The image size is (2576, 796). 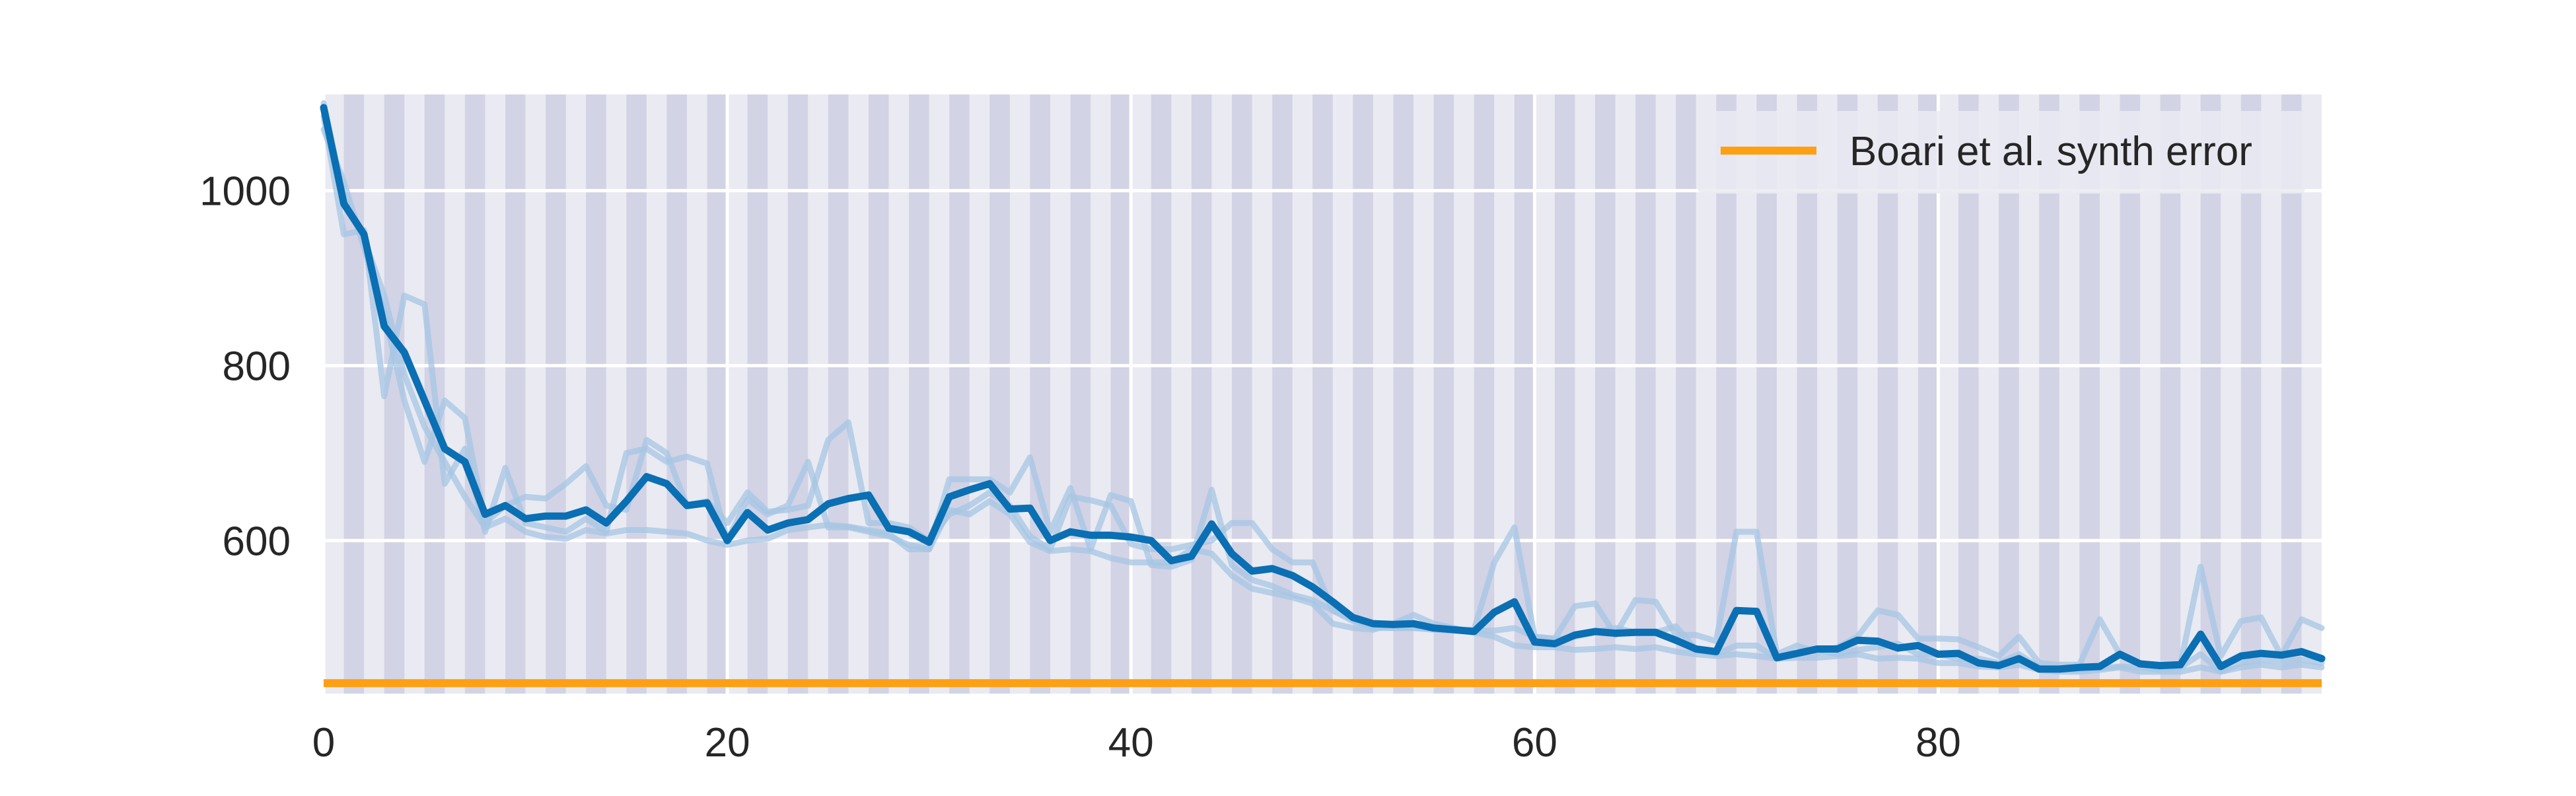 What do you see at coordinates (1131, 743) in the screenshot?
I see `x-tick-label: 40` at bounding box center [1131, 743].